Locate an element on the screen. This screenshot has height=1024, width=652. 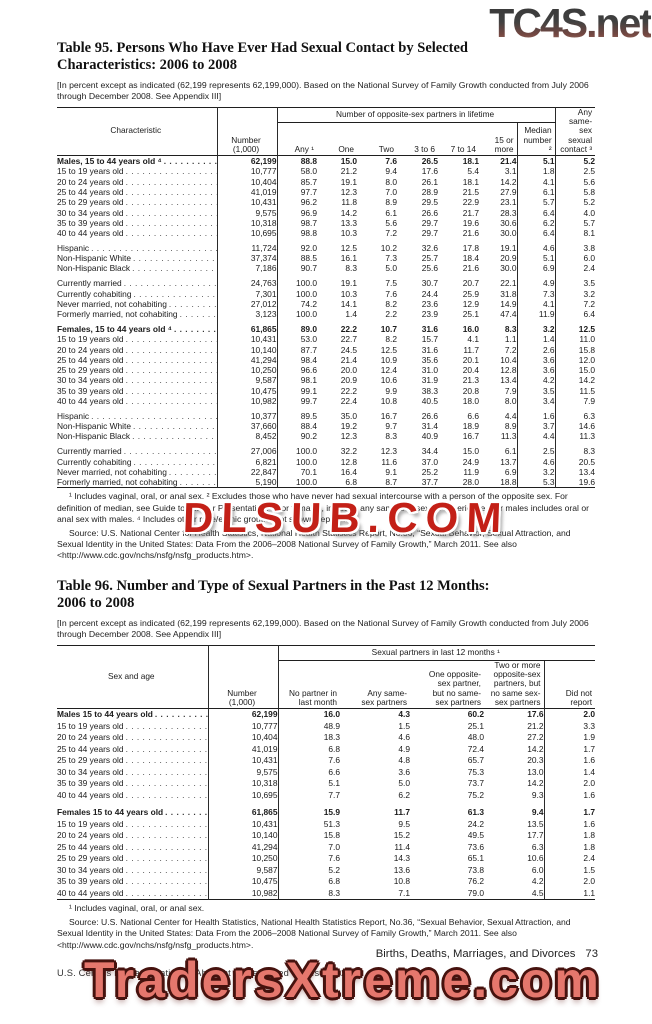
cell-value: 25.1 is located at coordinates (470, 314).